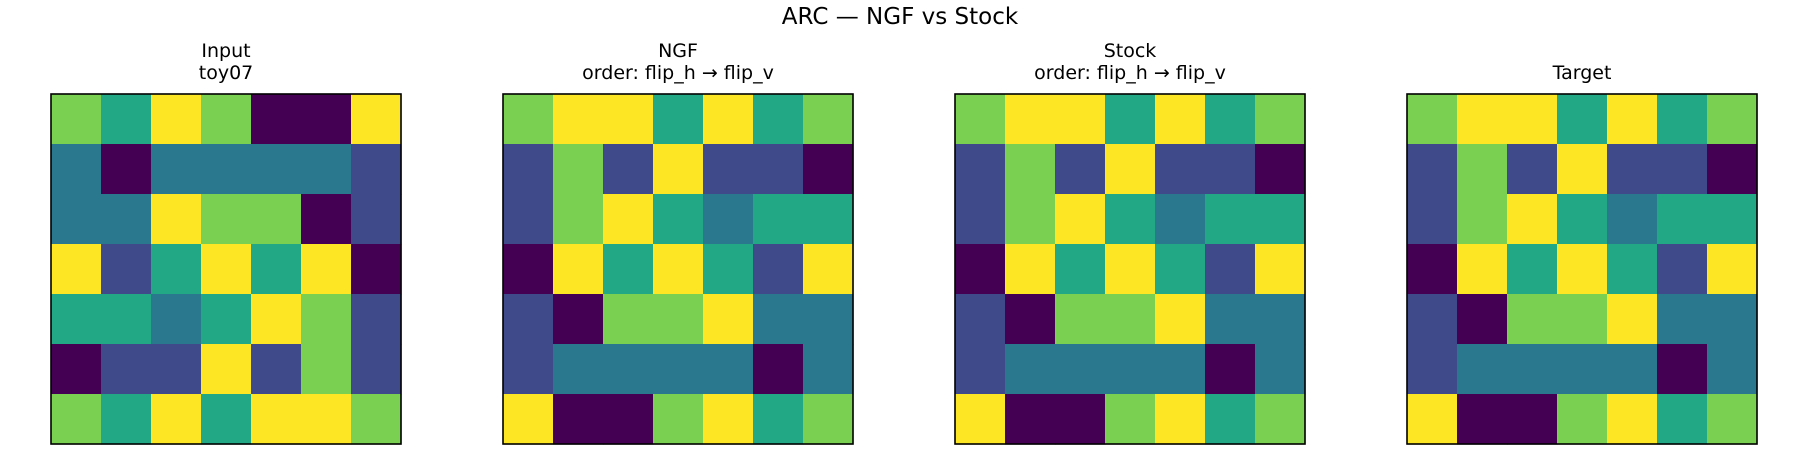  Describe the element at coordinates (226, 73) in the screenshot. I see `panel-subtitle: toy07` at that location.